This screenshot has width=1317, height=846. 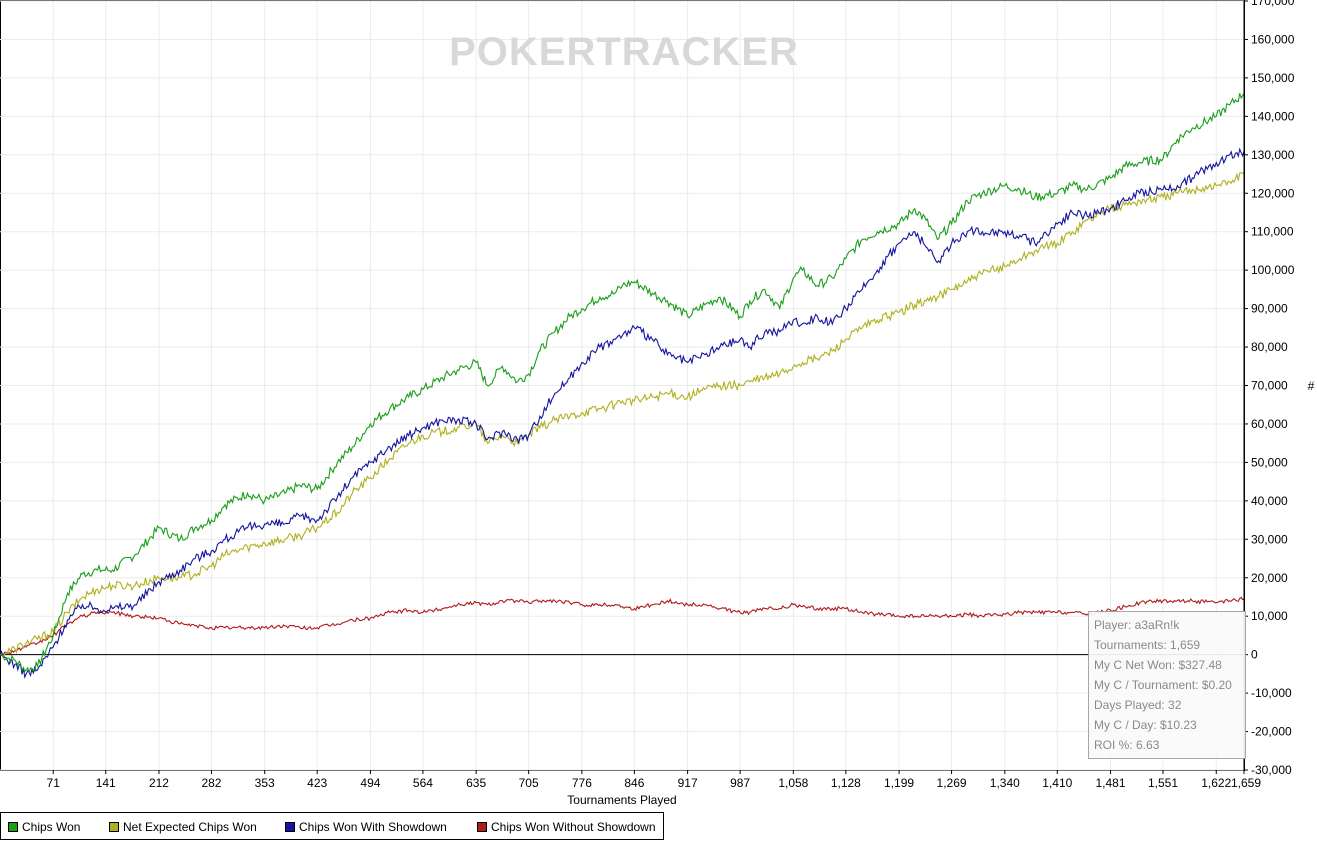 I want to click on tooltip-net-won: My C Net Won: $327.48, so click(x=1158, y=665).